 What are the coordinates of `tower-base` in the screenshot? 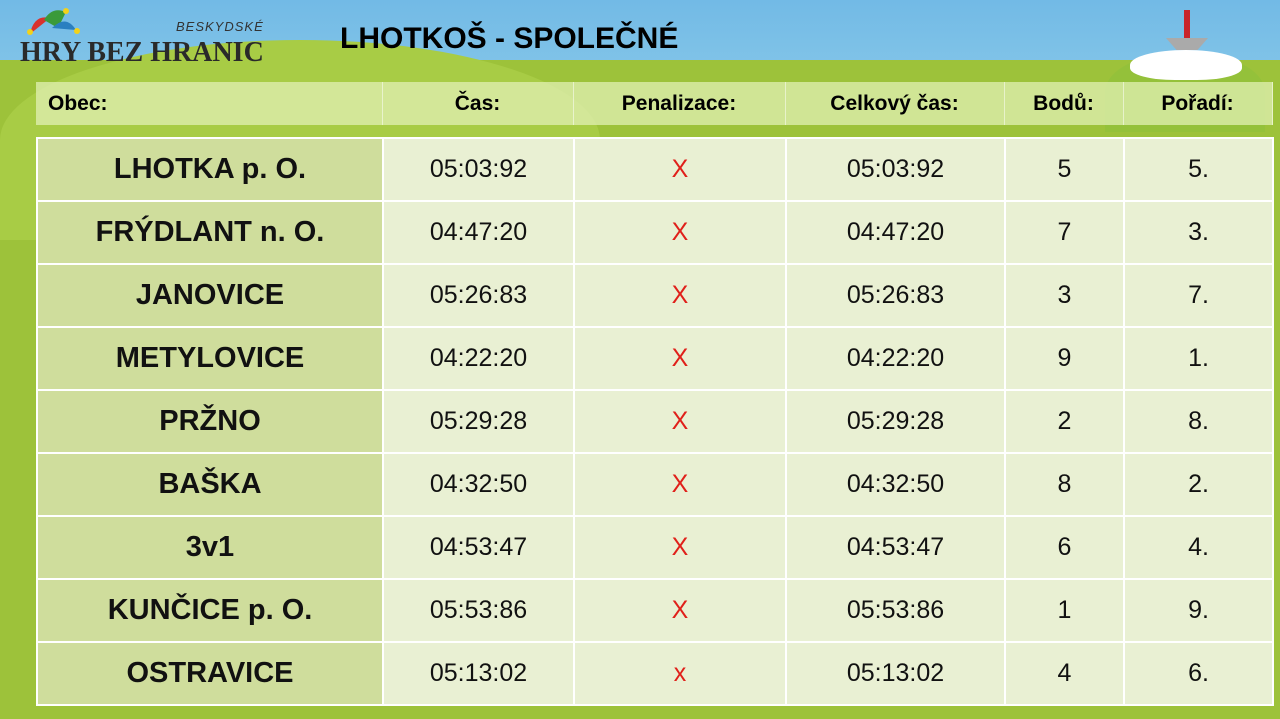 It's located at (1187, 44).